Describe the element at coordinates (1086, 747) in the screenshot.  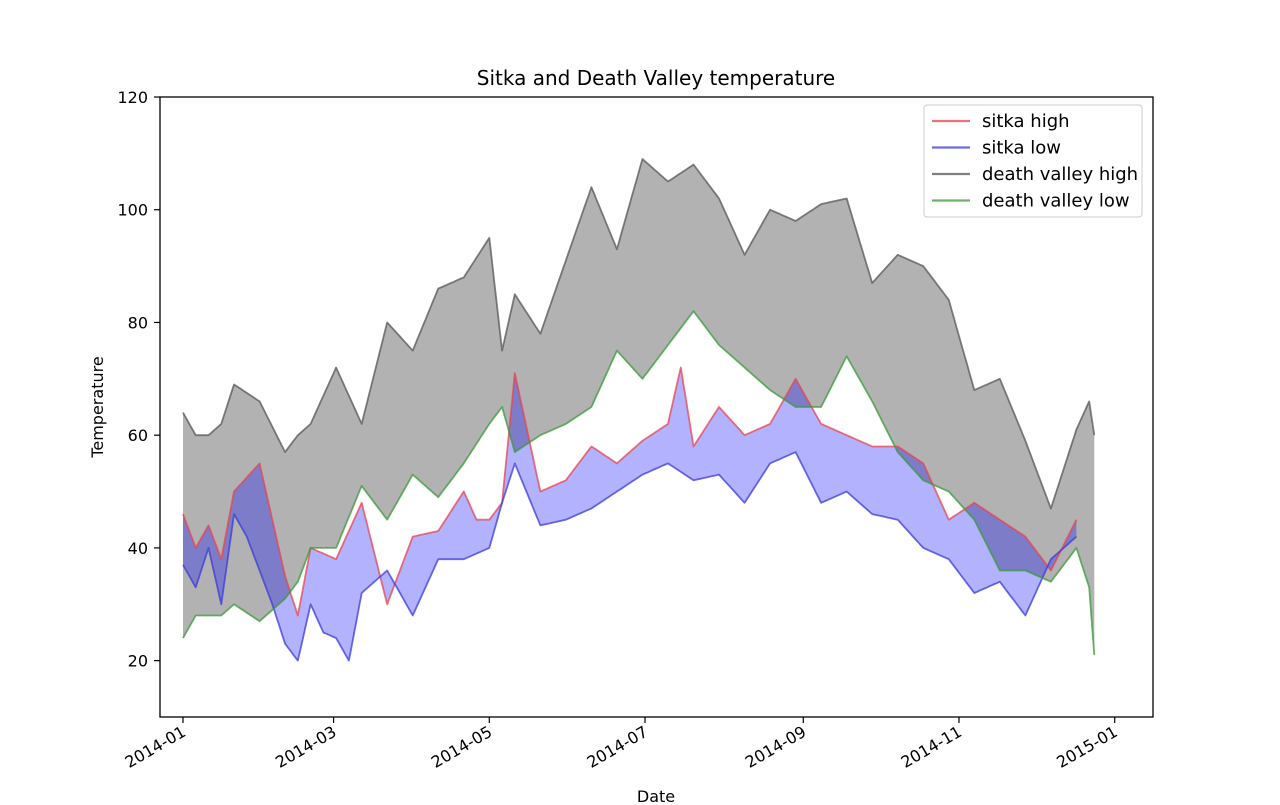
I see `x-tick-label: 2015-01` at that location.